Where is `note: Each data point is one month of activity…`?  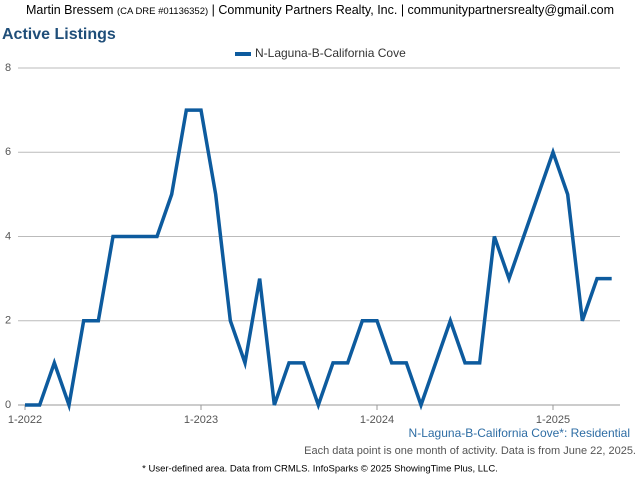
note: Each data point is one month of activity… is located at coordinates (470, 451).